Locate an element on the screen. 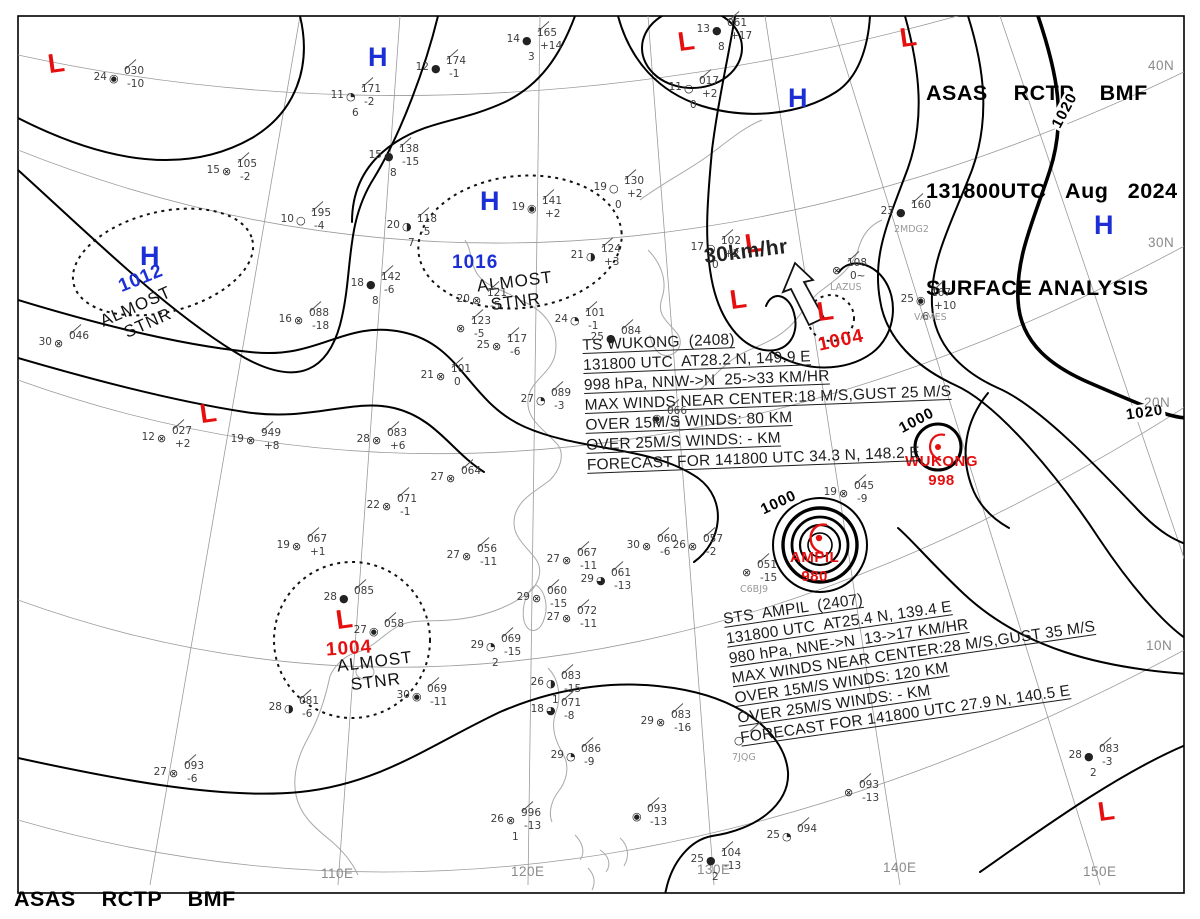  station-pressure: 057 is located at coordinates (713, 539).